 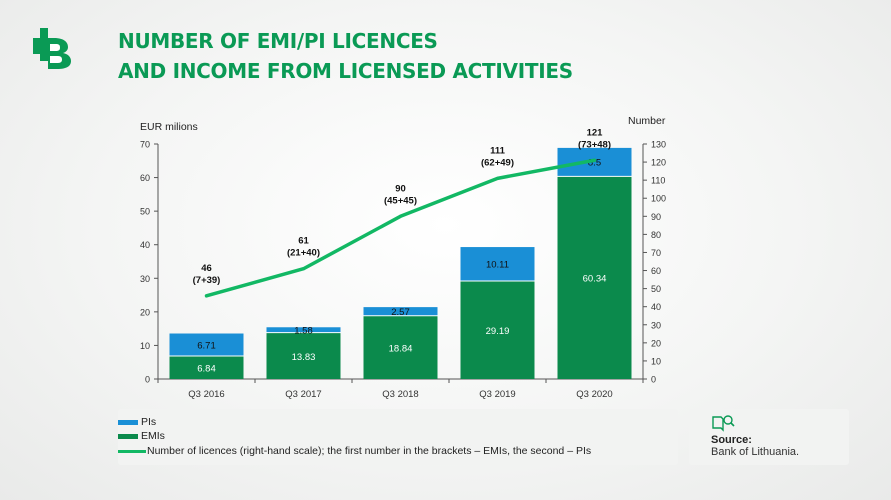 I want to click on y-axis-label-right: Number, so click(x=647, y=121).